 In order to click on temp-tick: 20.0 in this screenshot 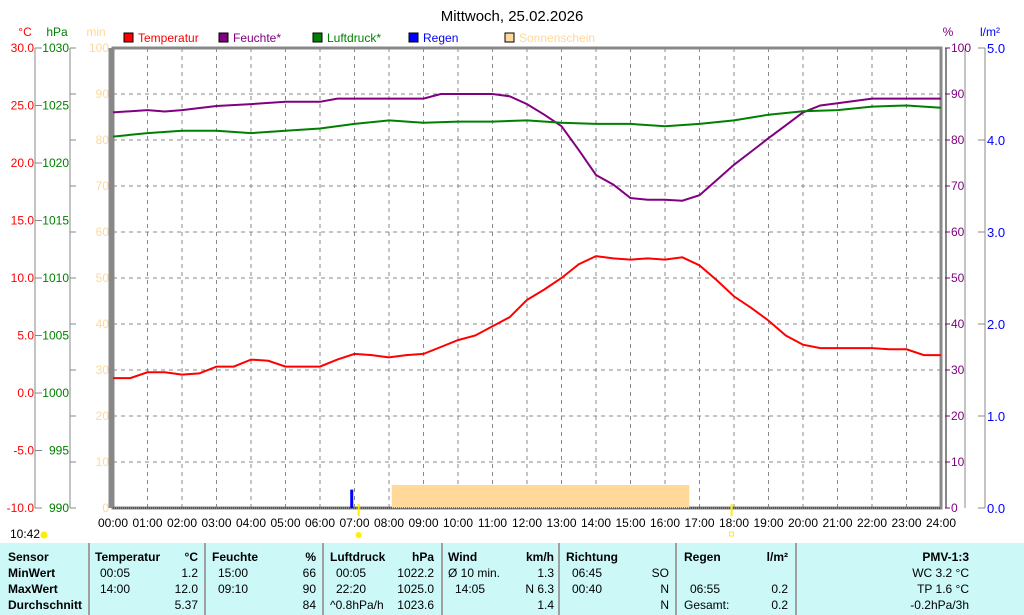, I will do `click(23, 163)`.